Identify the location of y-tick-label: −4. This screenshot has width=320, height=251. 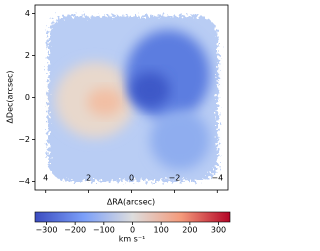
(24, 181).